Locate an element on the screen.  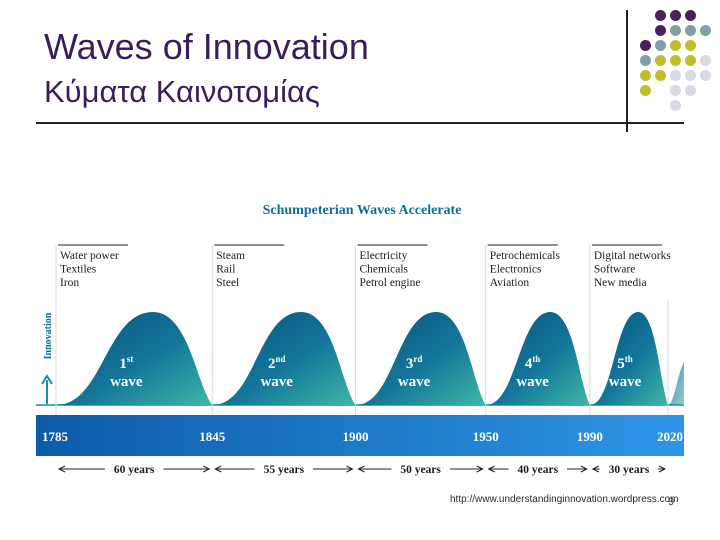
corner-dot-grid is located at coordinates (678, 63).